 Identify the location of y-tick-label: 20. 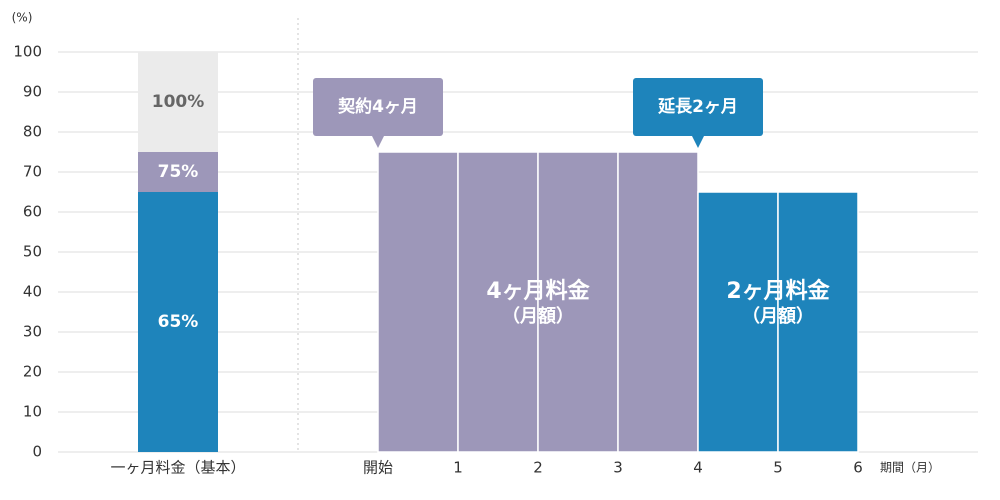
(32, 372).